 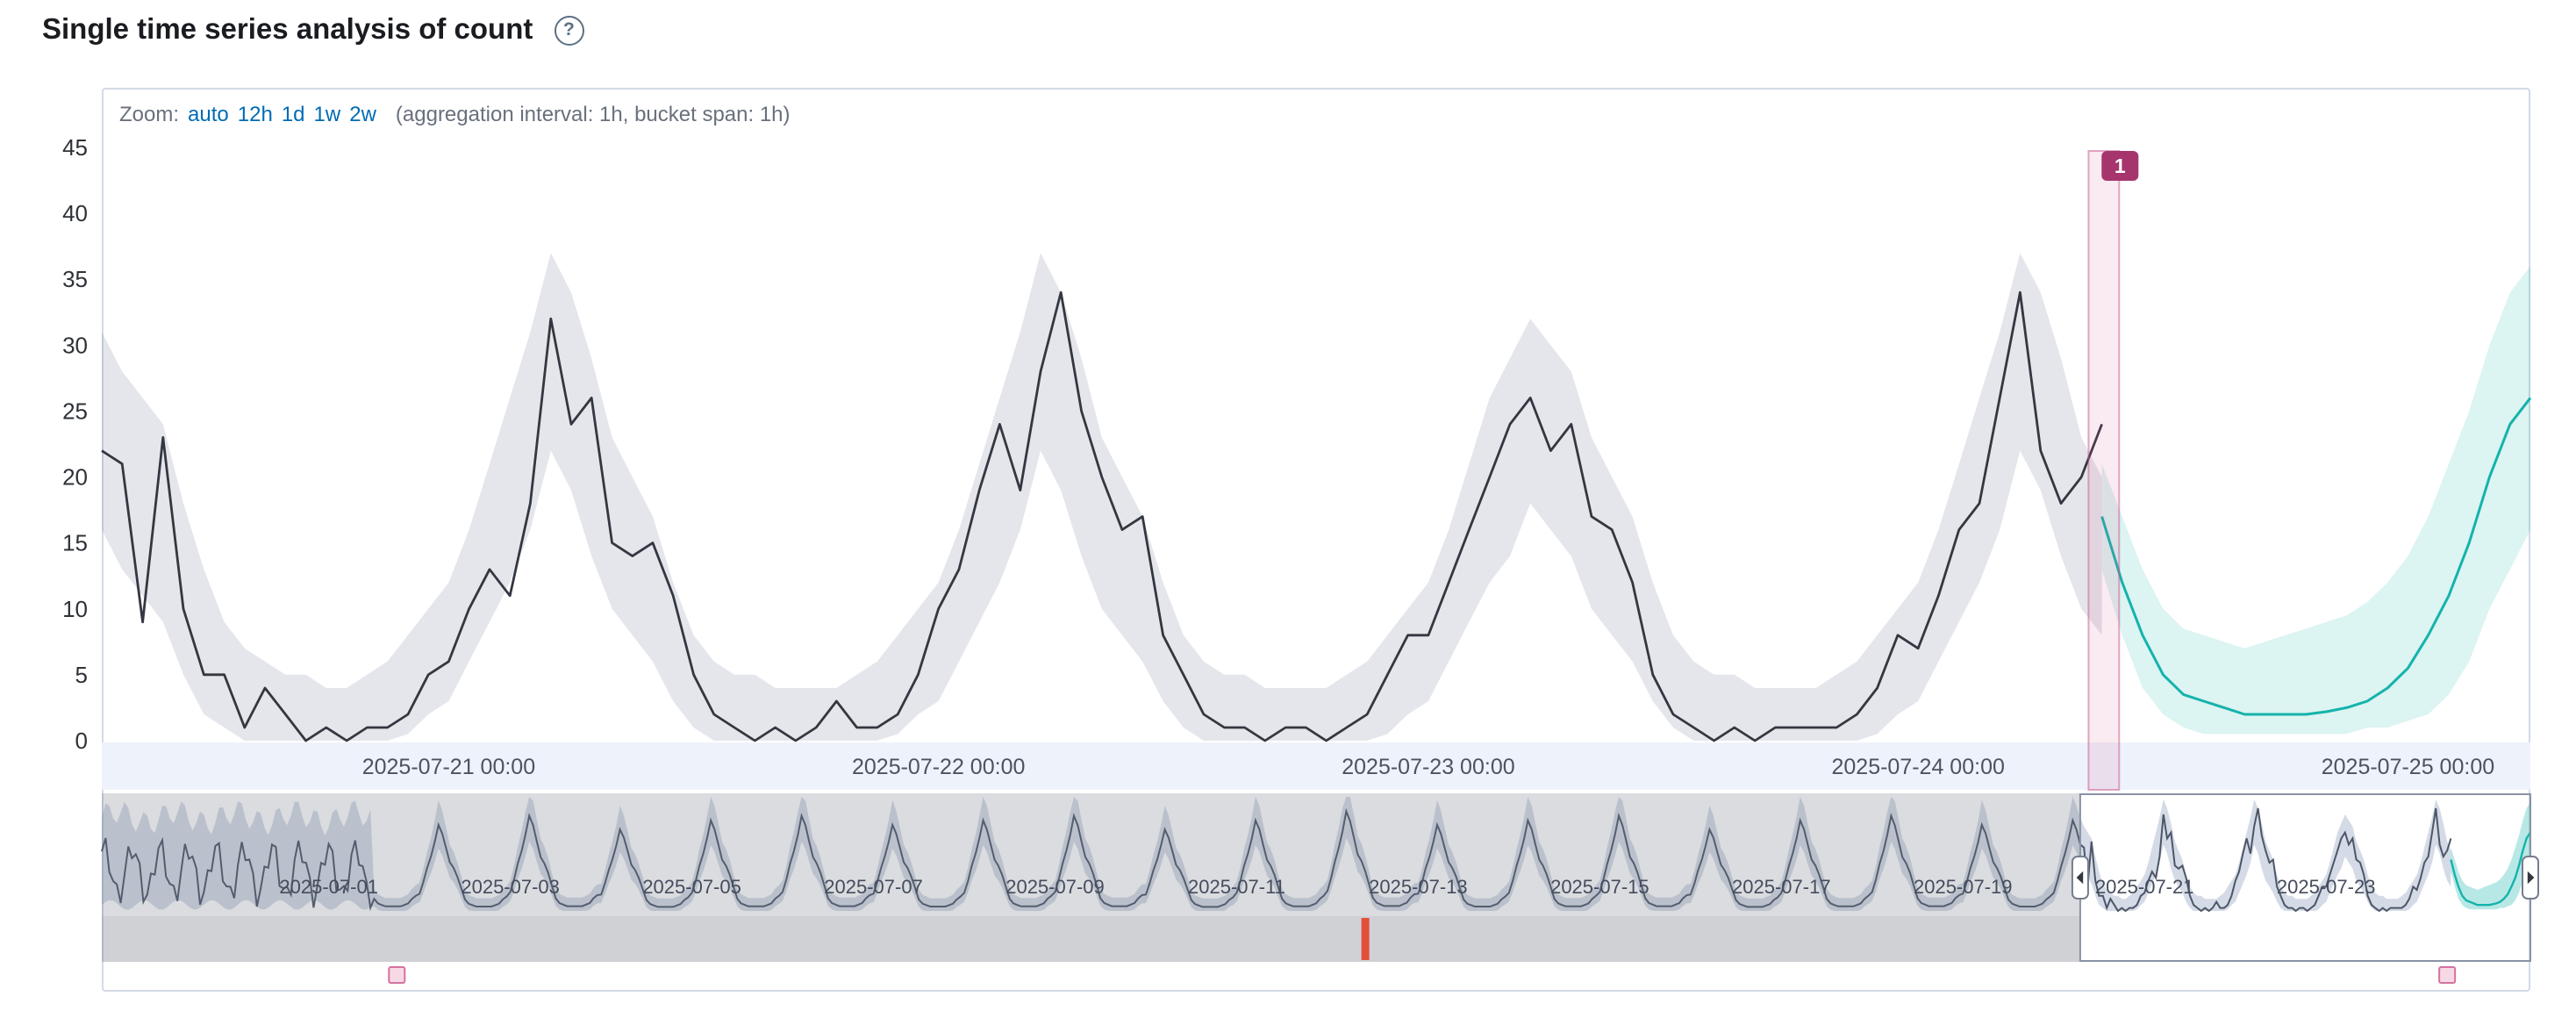 What do you see at coordinates (873, 887) in the screenshot?
I see `context-axis-label: 2025-07-07` at bounding box center [873, 887].